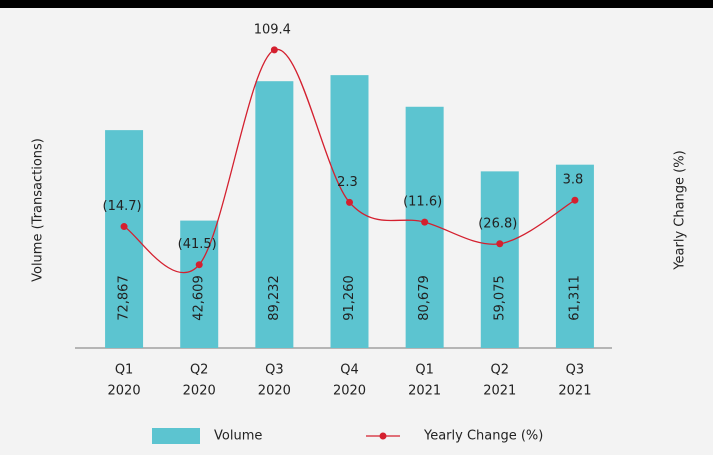 The image size is (713, 455). I want to click on bar-value-label: 91,260, so click(349, 298).